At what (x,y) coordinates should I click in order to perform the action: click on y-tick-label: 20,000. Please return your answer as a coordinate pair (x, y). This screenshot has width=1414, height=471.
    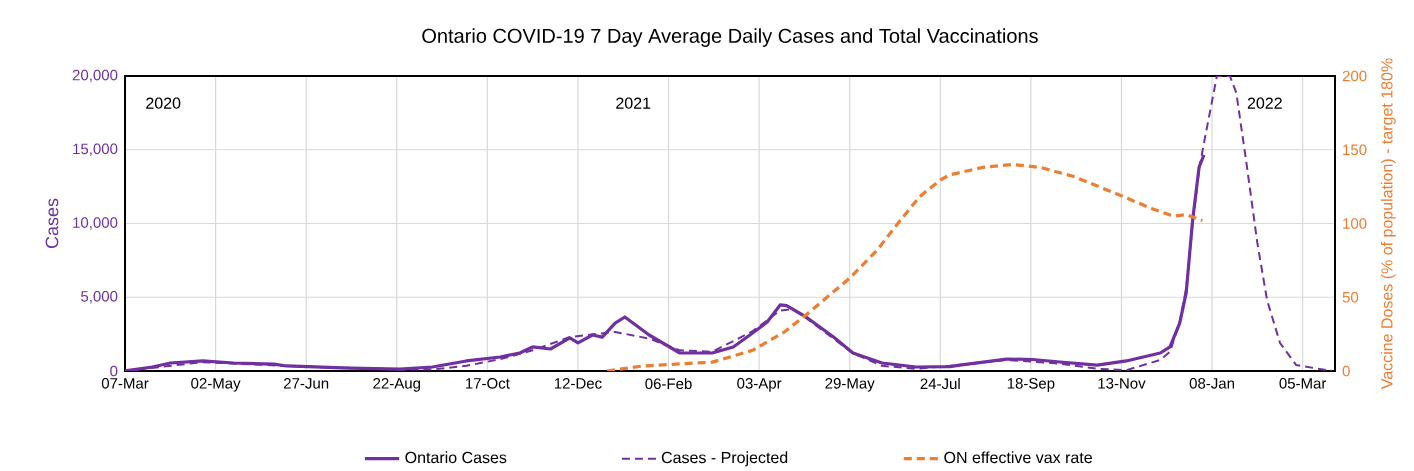
    Looking at the image, I should click on (95, 76).